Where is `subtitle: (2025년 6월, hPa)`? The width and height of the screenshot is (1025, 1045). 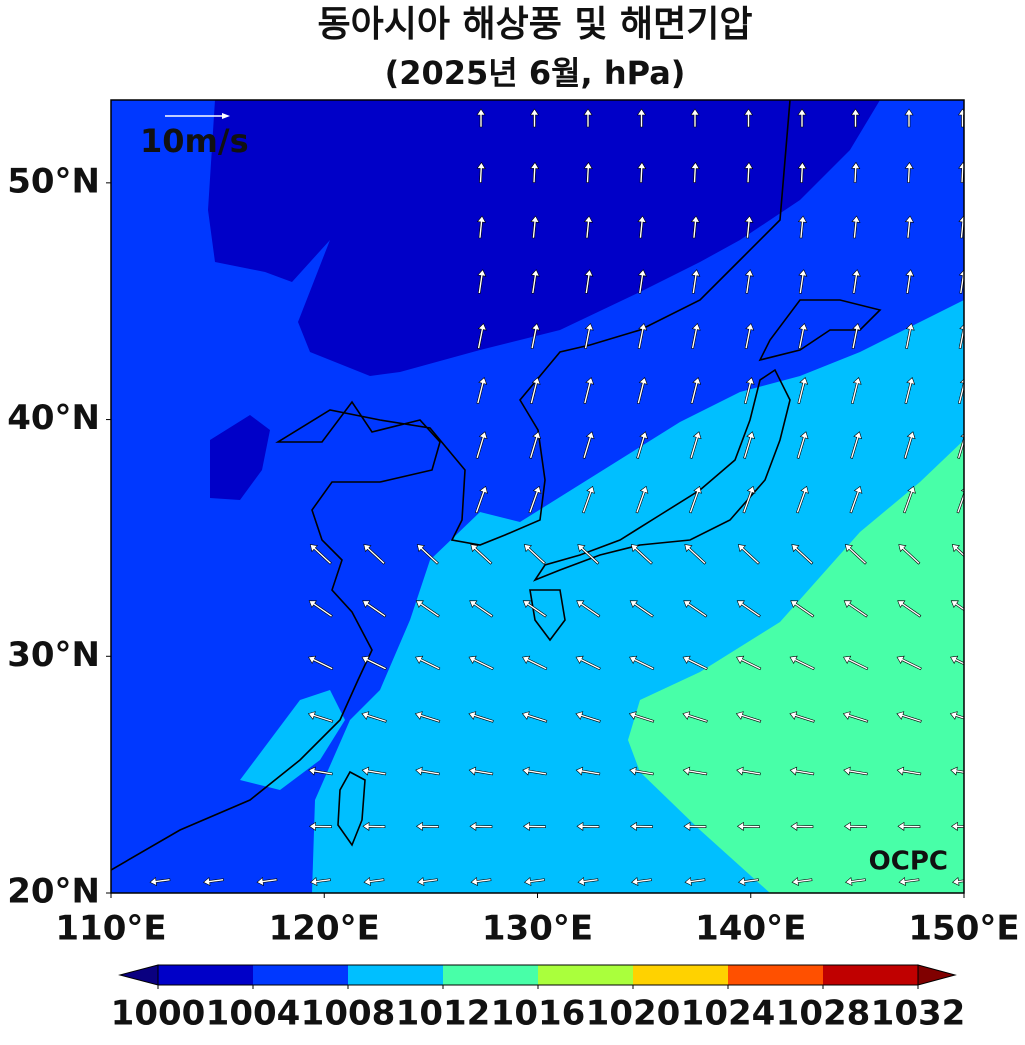 subtitle: (2025년 6월, hPa) is located at coordinates (535, 73).